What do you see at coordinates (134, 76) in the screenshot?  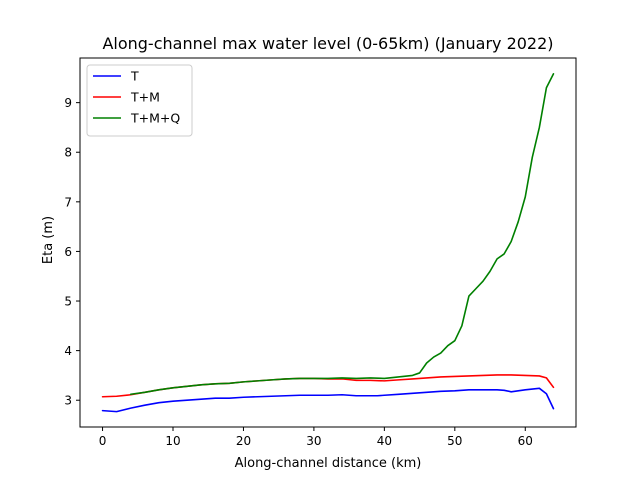 I see `legend-label-0: T` at bounding box center [134, 76].